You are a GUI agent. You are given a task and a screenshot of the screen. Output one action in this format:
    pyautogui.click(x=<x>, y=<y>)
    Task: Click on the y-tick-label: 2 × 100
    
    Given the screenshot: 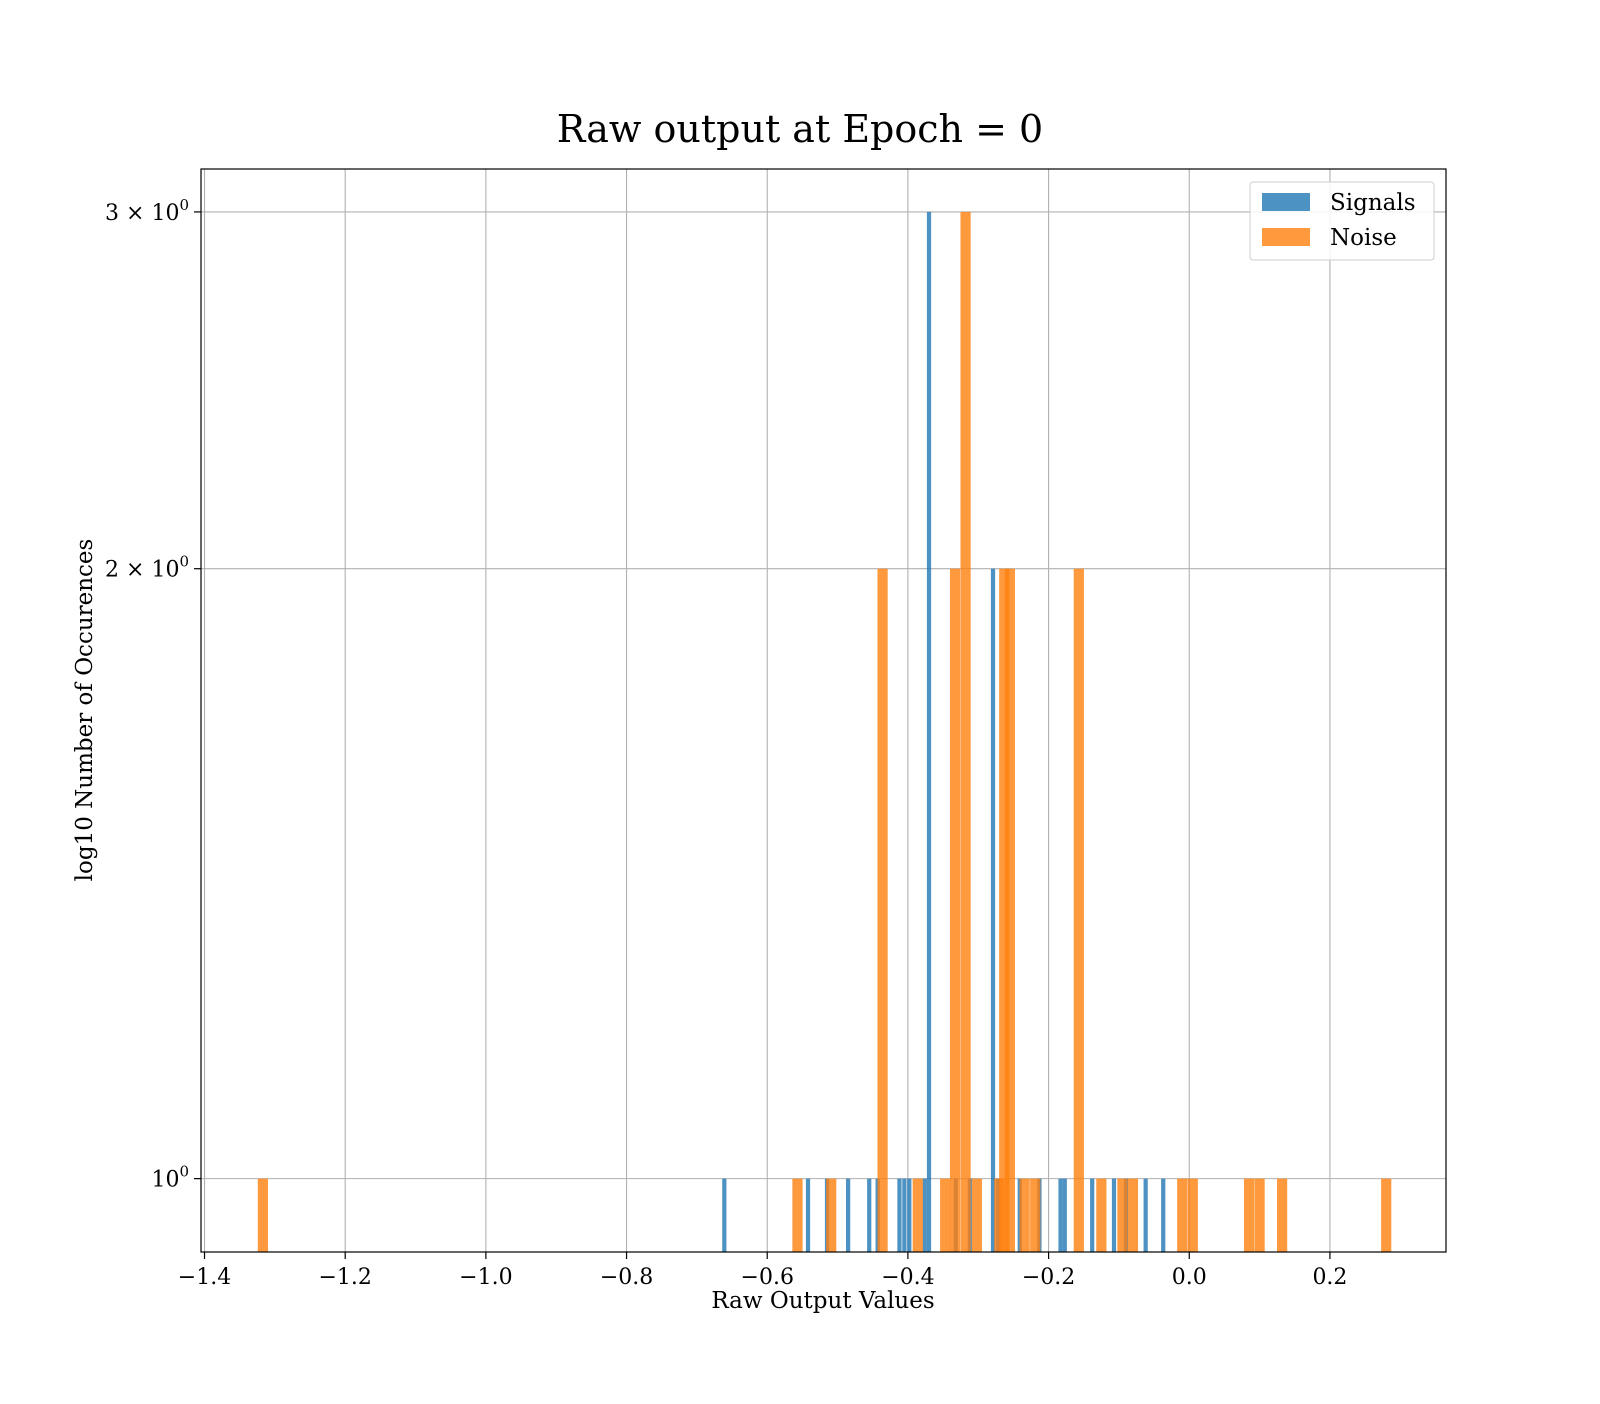 What is the action you would take?
    pyautogui.click(x=147, y=568)
    